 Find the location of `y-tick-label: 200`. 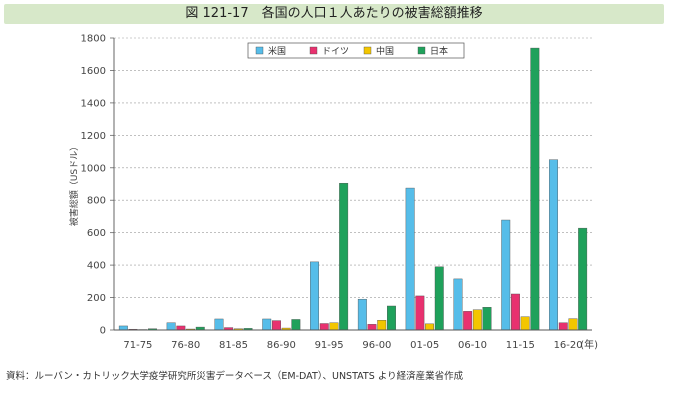

y-tick-label: 200 is located at coordinates (96, 298).